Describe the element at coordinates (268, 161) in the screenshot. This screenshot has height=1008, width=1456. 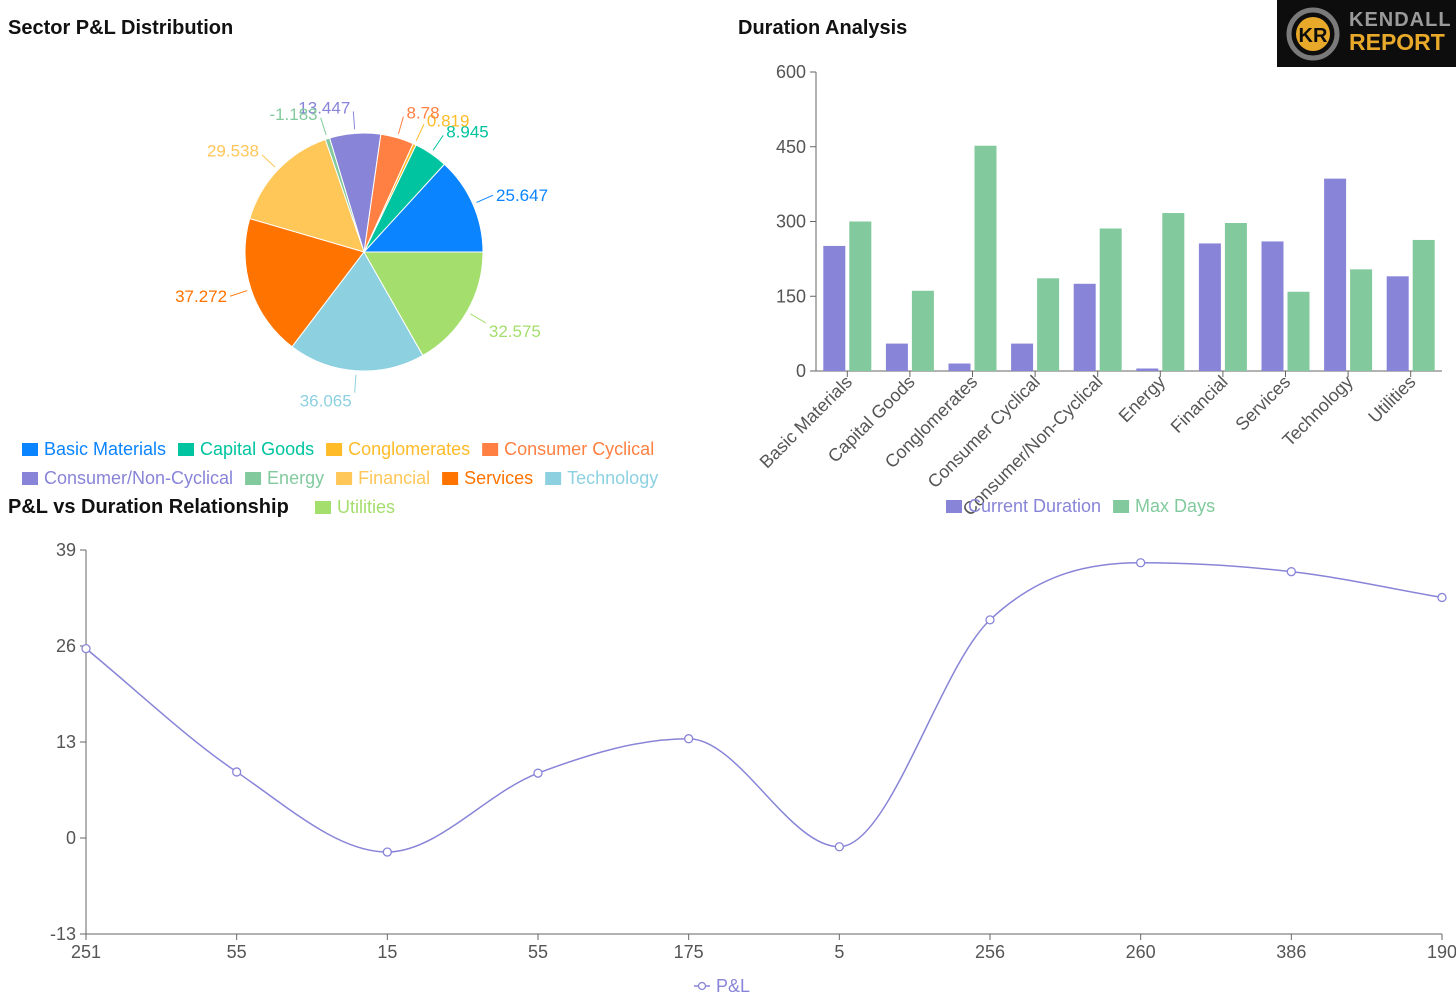
I see `pie-label-line-financial` at that location.